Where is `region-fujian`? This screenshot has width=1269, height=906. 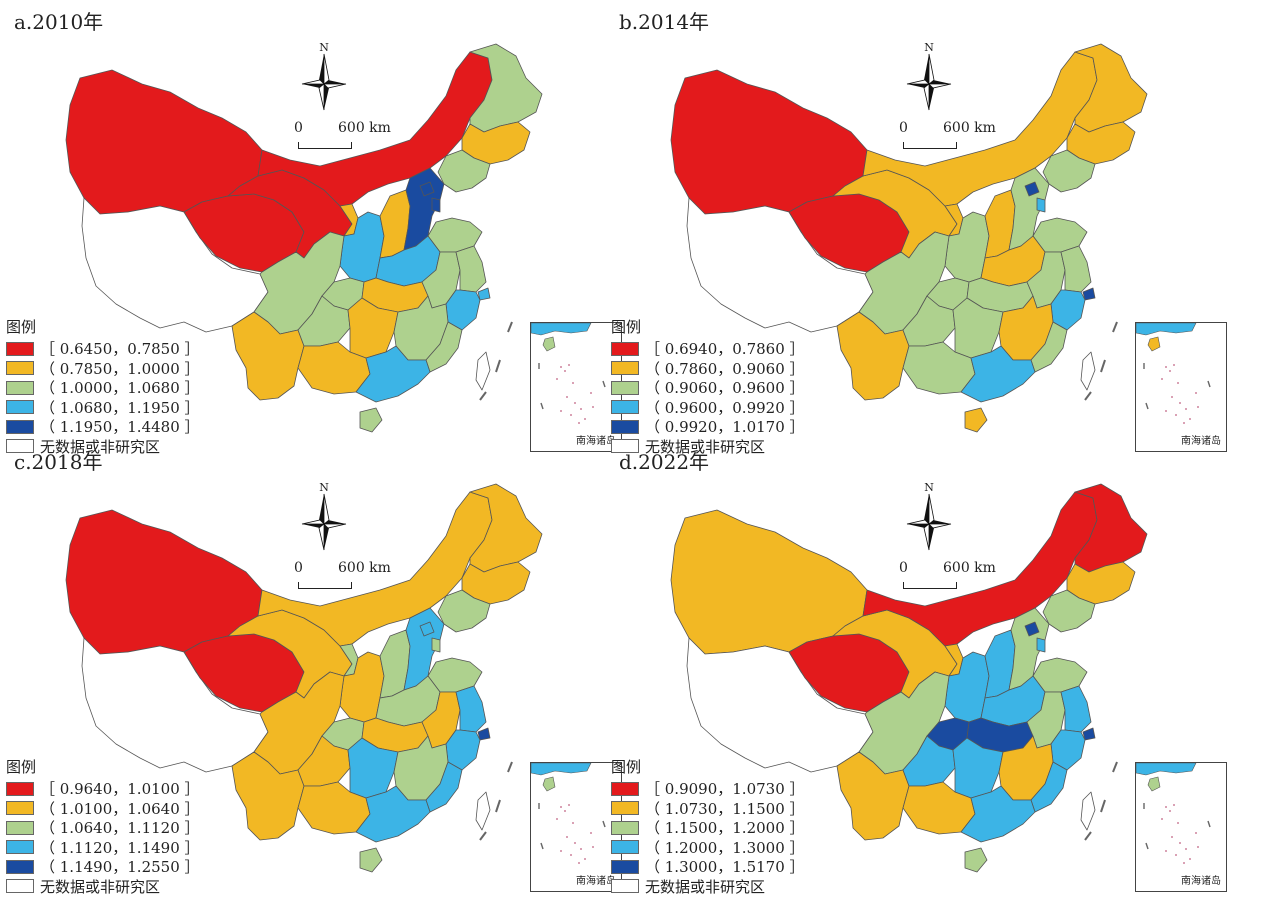 region-fujian is located at coordinates (444, 347).